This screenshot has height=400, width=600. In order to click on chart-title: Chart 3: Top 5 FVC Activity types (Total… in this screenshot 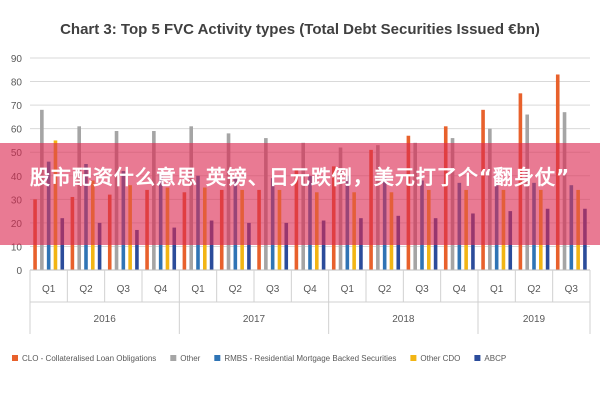, I will do `click(300, 29)`.